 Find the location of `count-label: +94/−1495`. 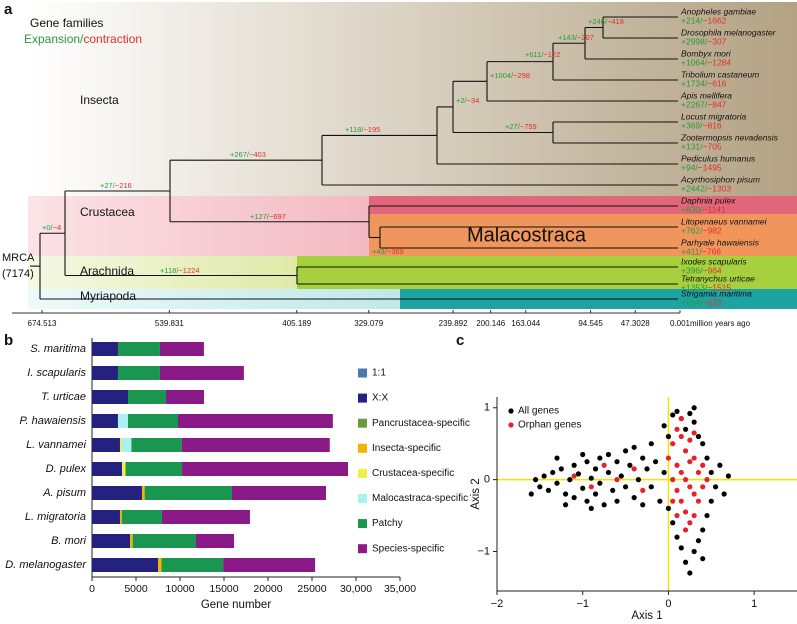

count-label: +94/−1495 is located at coordinates (701, 168).